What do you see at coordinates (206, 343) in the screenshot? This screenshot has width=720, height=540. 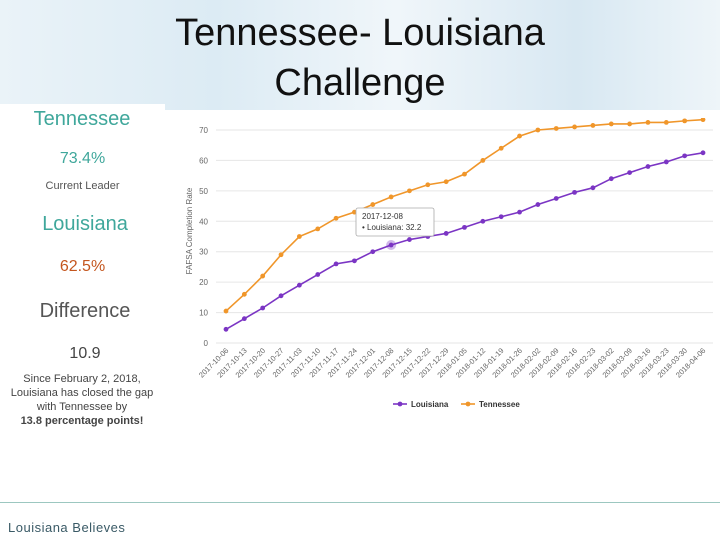 I see `y-tick-label: 0` at bounding box center [206, 343].